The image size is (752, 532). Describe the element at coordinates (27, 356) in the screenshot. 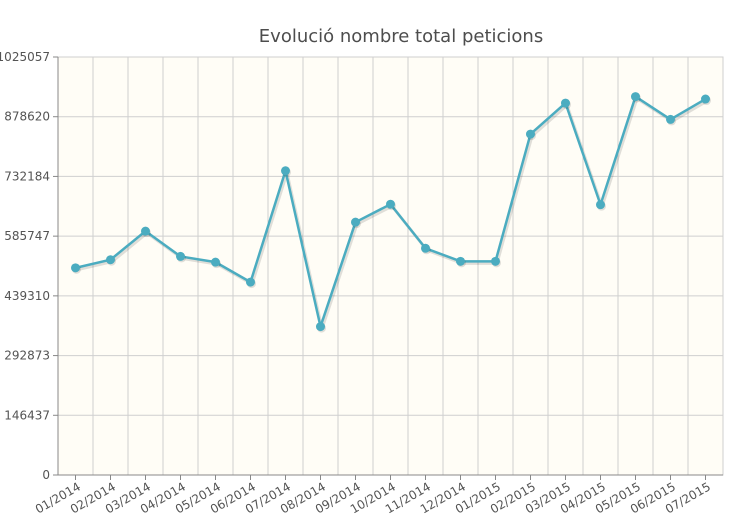

I see `y-tick-label: 292873` at that location.